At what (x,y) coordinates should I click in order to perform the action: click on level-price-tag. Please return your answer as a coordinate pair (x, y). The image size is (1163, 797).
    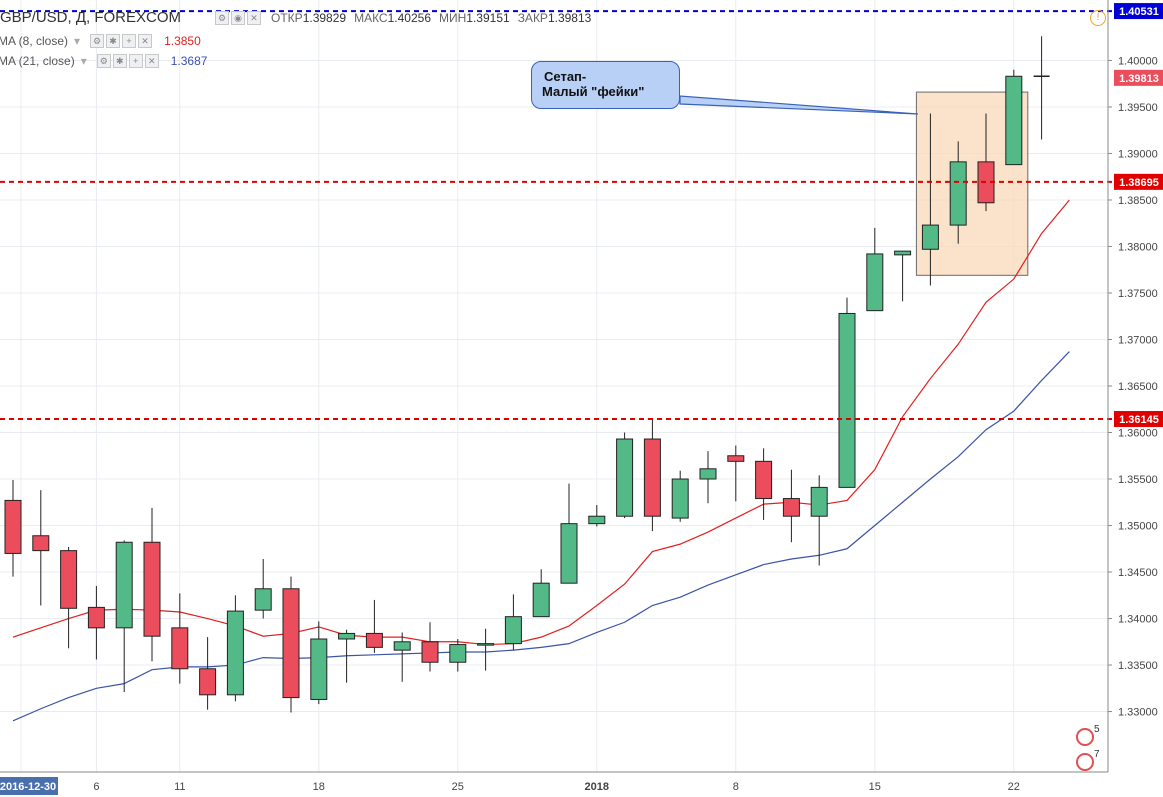
    Looking at the image, I should click on (1138, 11).